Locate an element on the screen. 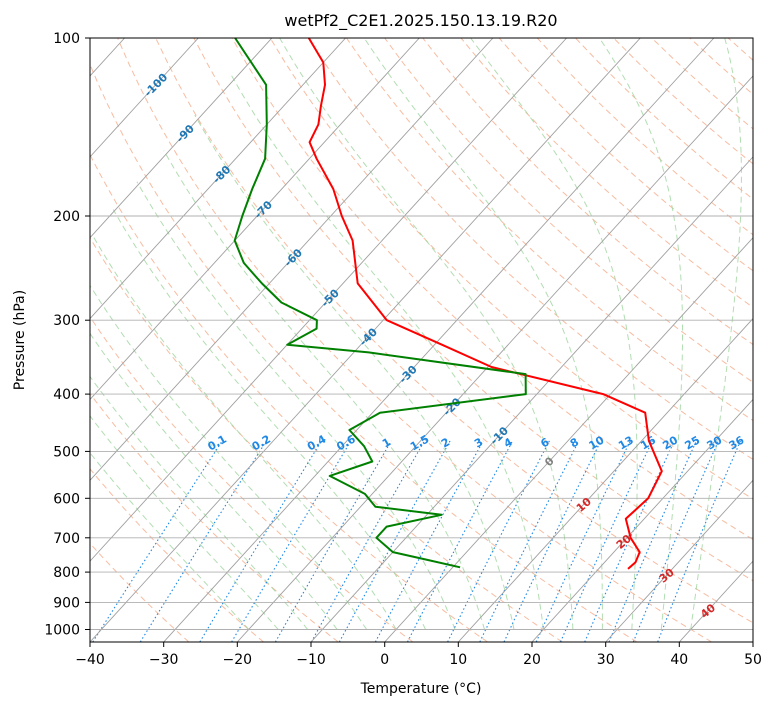  y-tick-label: 300 is located at coordinates (66, 321).